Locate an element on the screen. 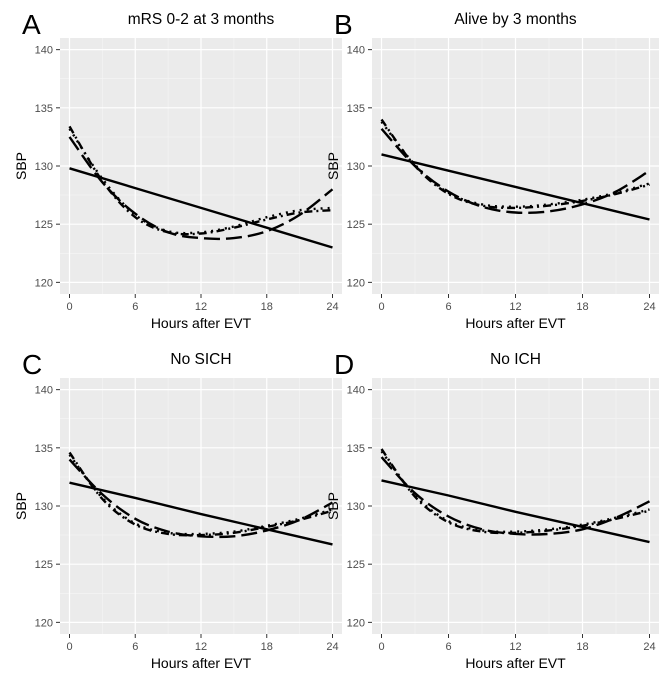 The height and width of the screenshot is (674, 669). panel-letter: C is located at coordinates (32, 364).